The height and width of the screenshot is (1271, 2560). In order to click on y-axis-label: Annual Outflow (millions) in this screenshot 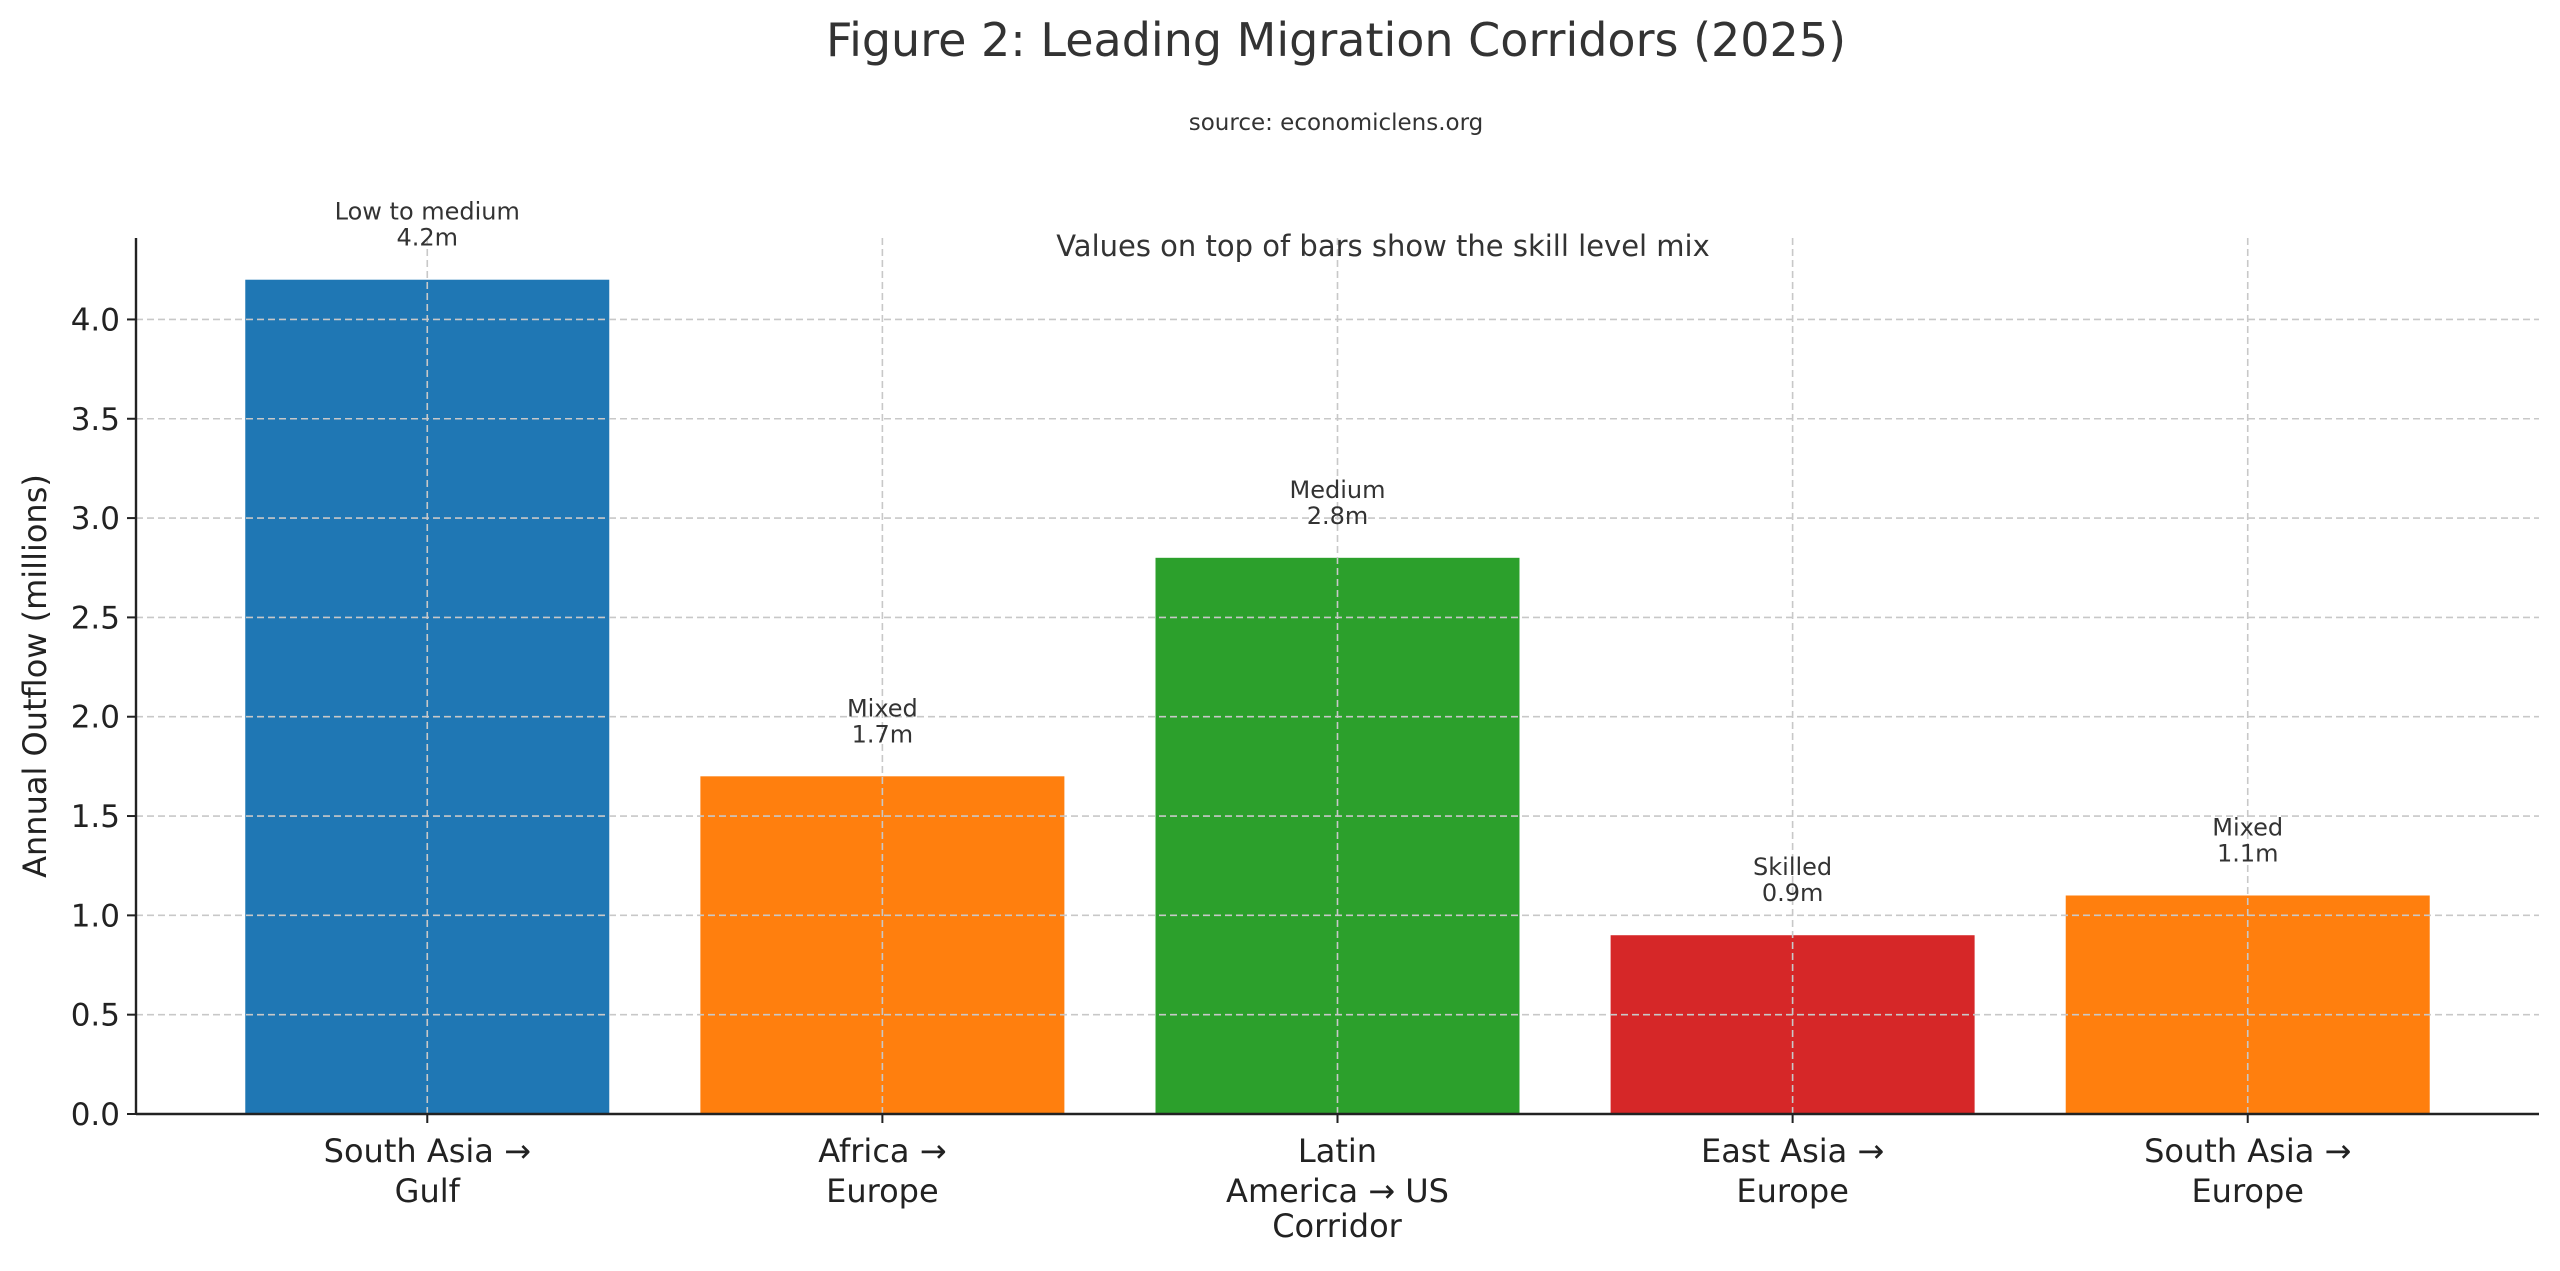, I will do `click(35, 676)`.